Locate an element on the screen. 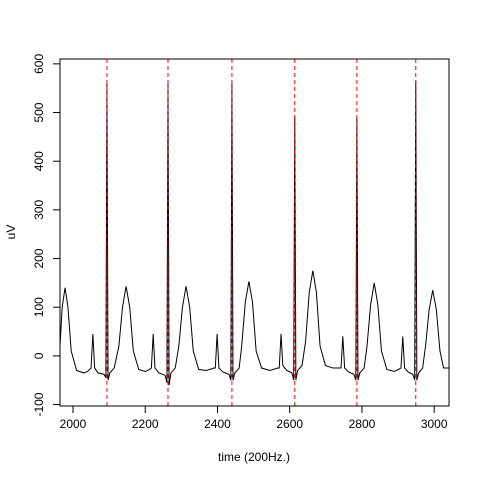 This screenshot has width=480, height=480. x-axis-label: time (200Hz.) is located at coordinates (254, 457).